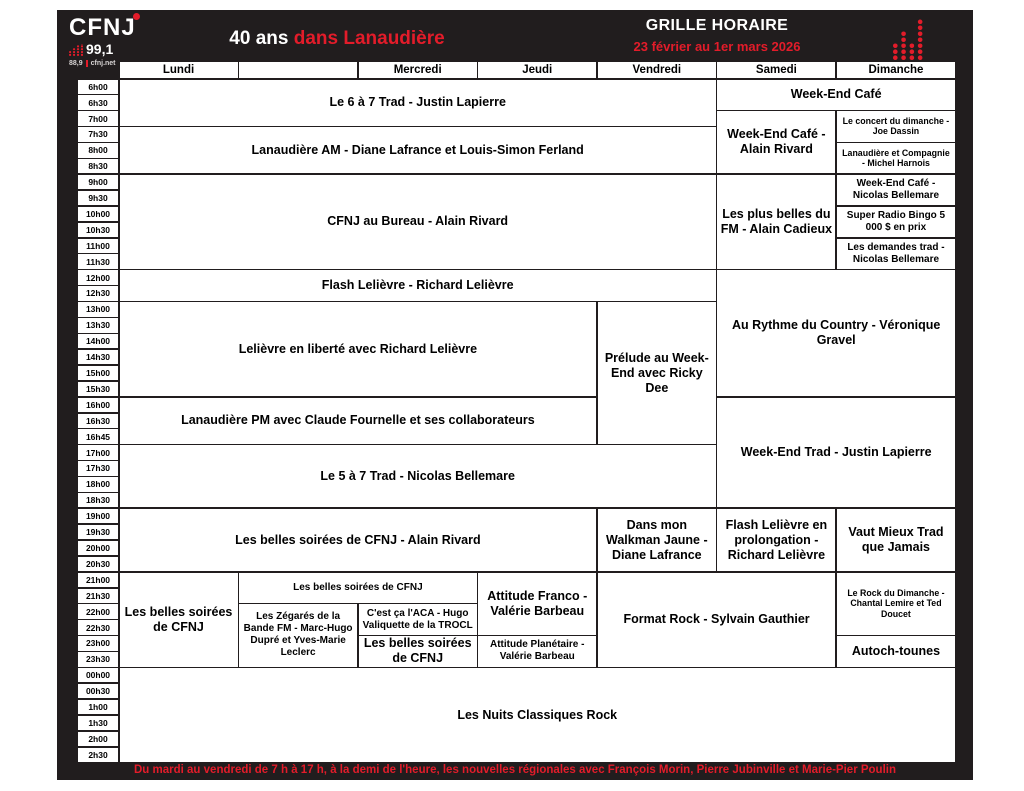 The height and width of the screenshot is (791, 1024). I want to click on program-cell: Week-End Café - Nicolas Bellemare, so click(895, 190).